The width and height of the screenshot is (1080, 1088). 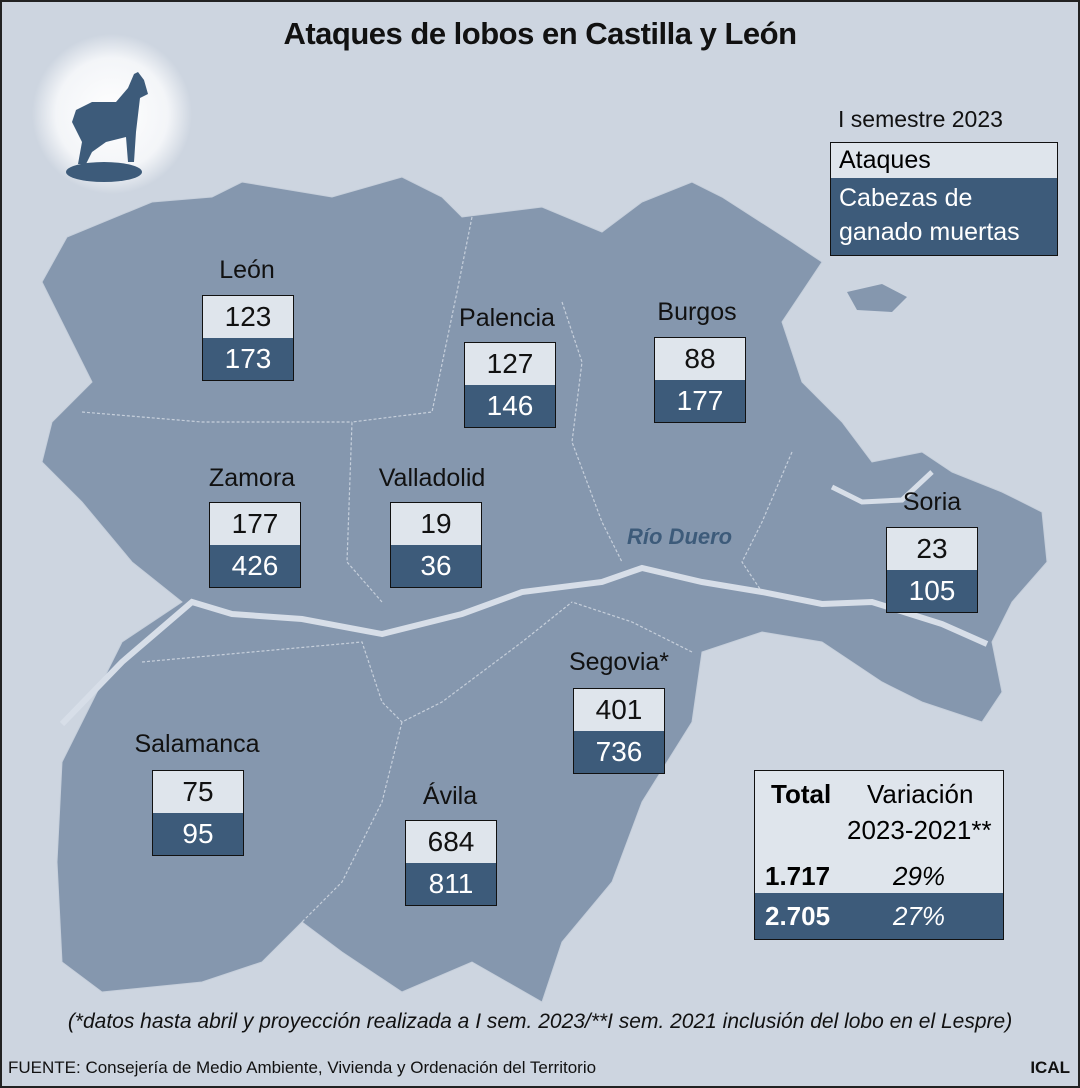 I want to click on variation-header: Variación, so click(x=920, y=794).